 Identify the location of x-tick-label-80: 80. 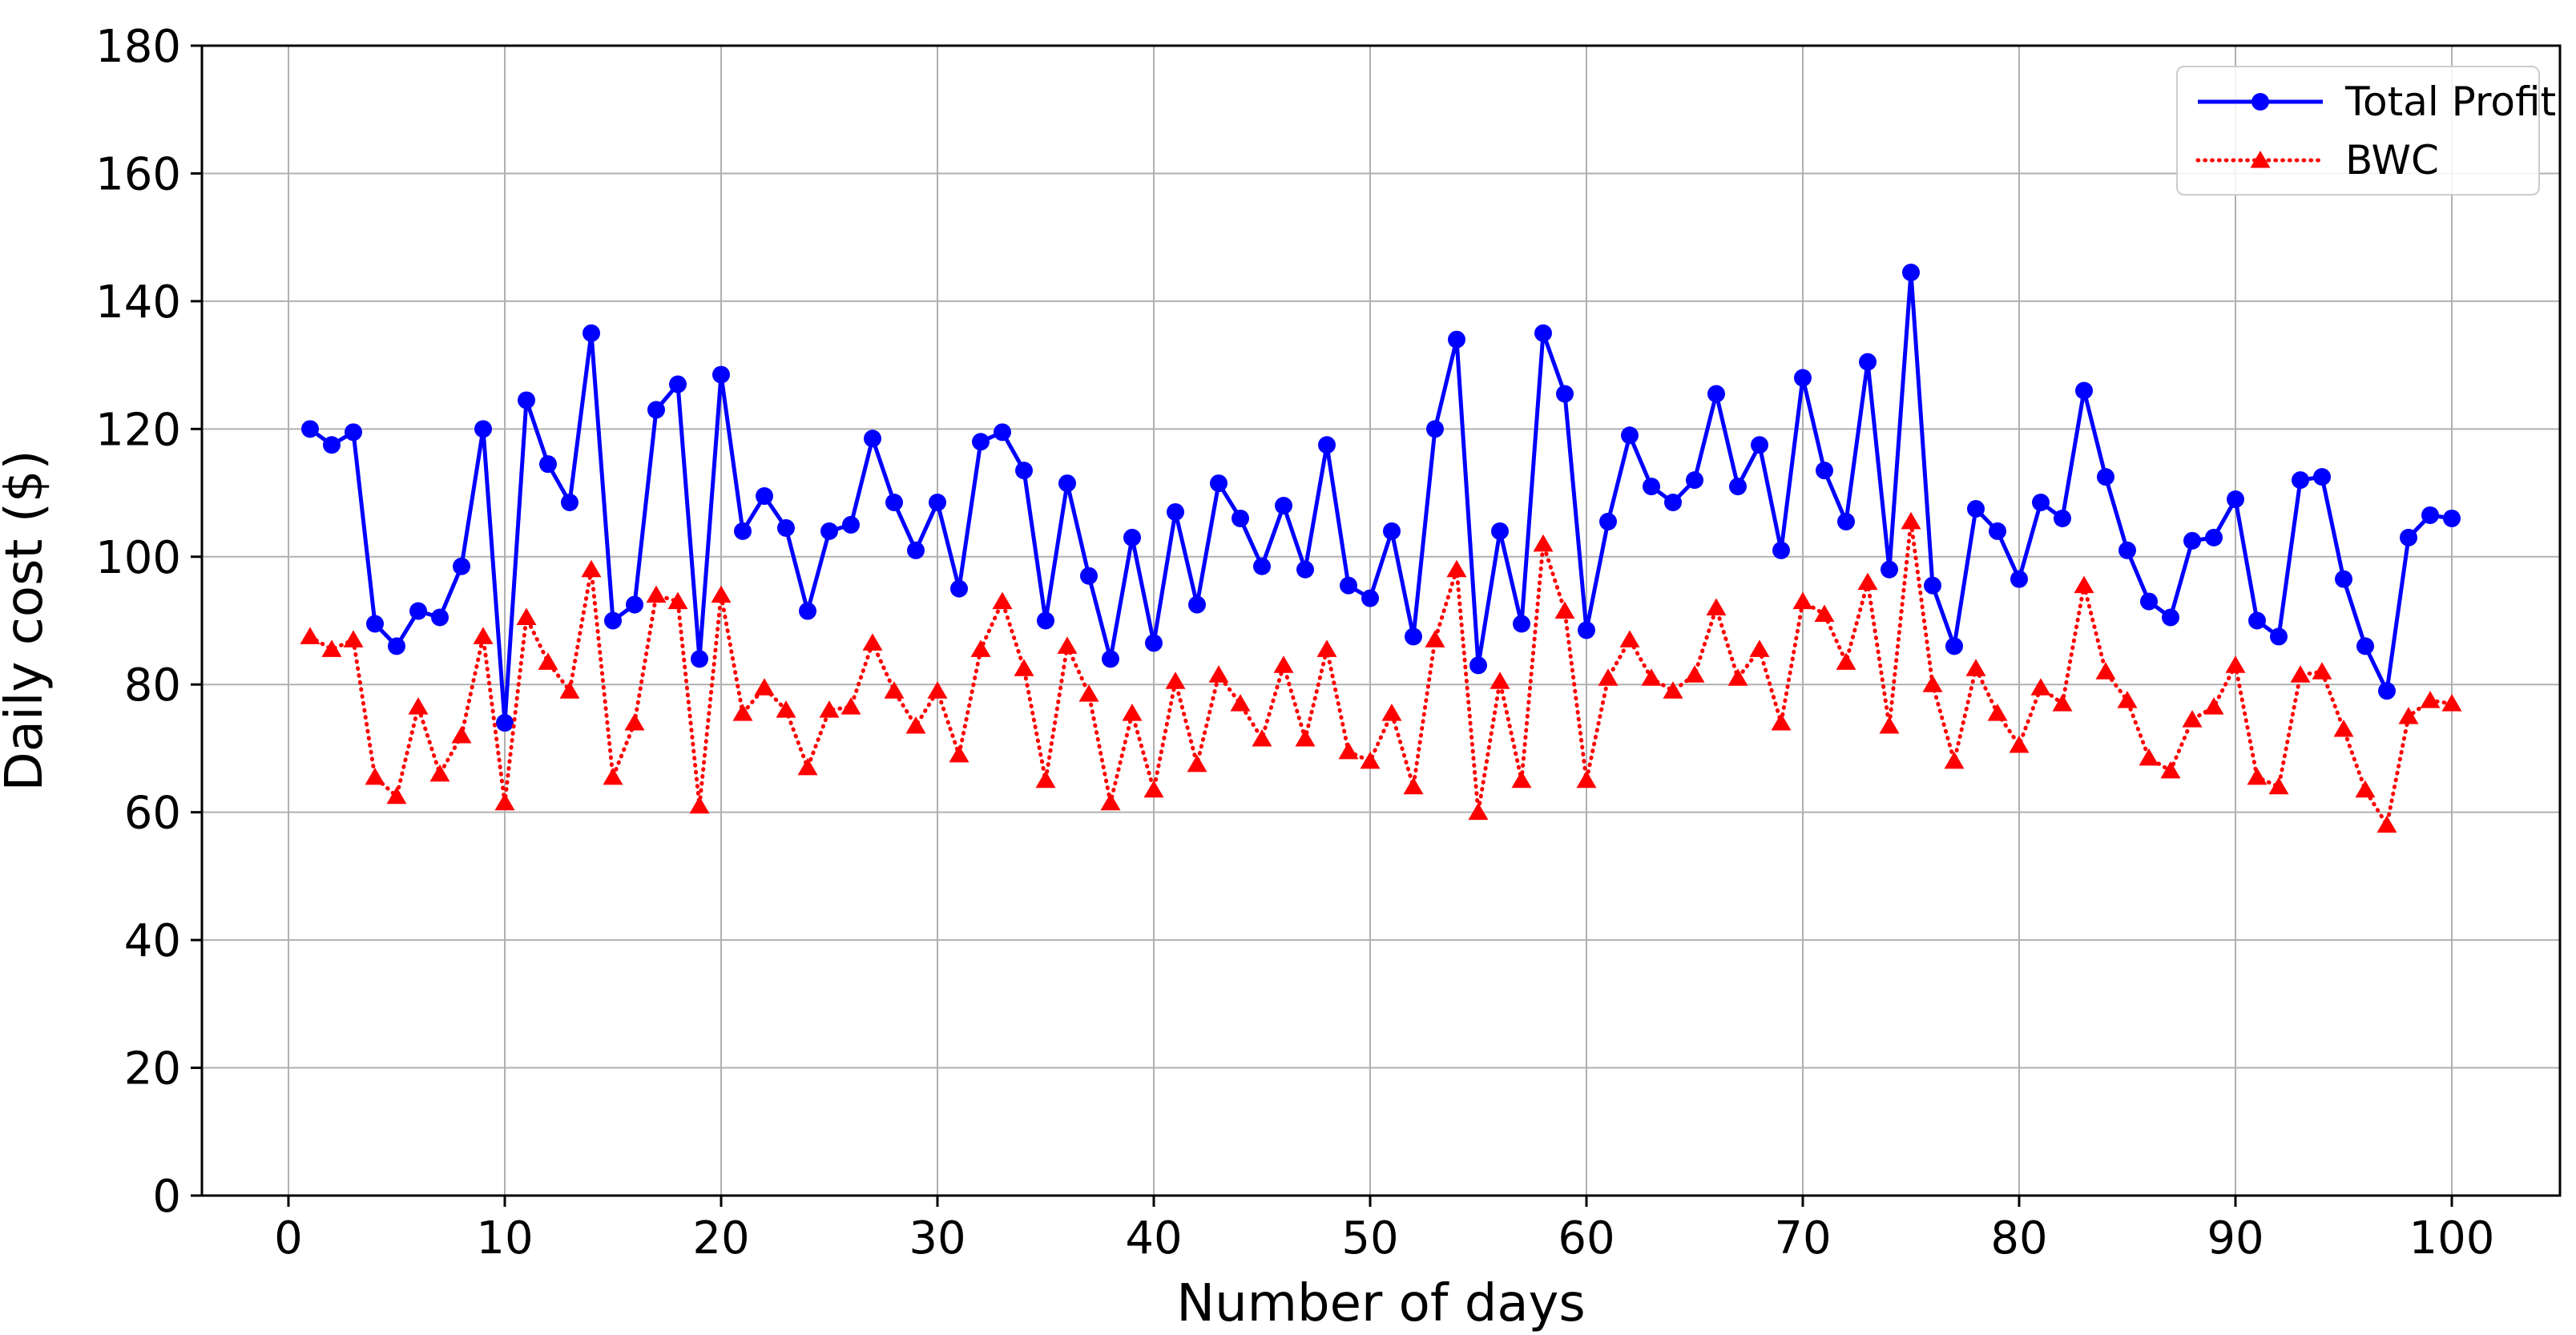
(2018, 1238).